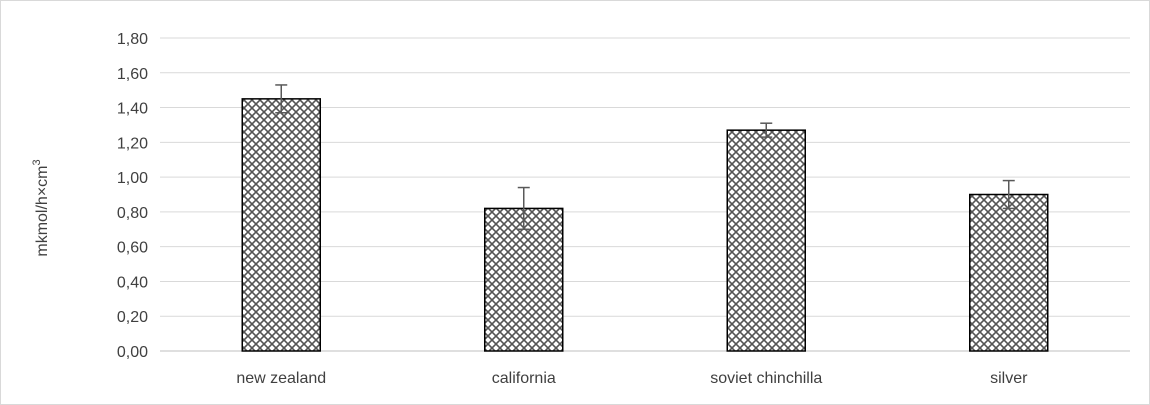 This screenshot has width=1150, height=405. I want to click on y-tick-label: 0,60, so click(132, 248).